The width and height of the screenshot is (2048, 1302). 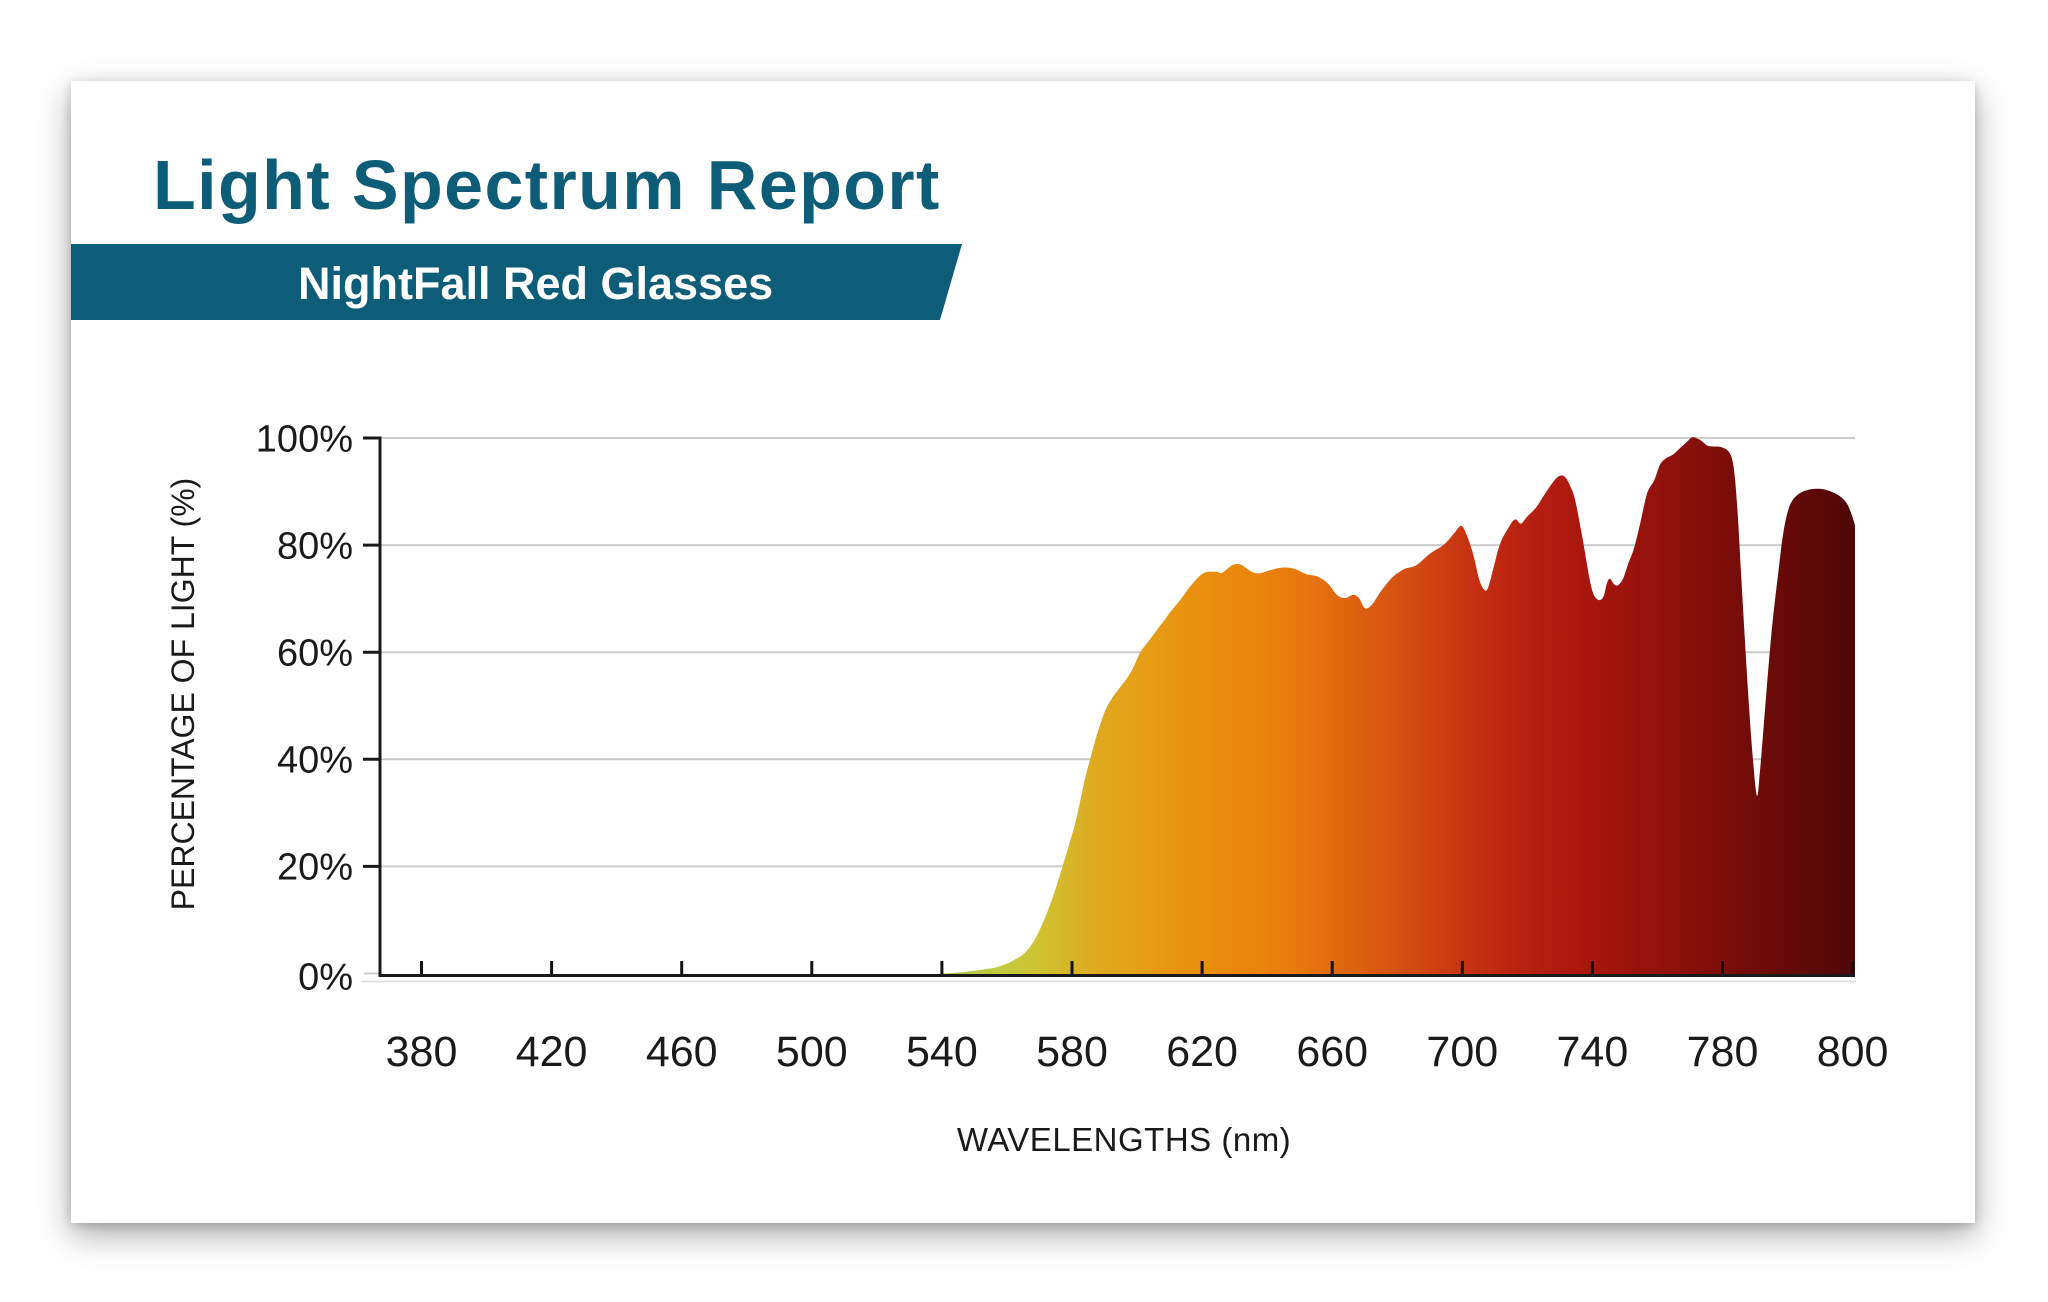 What do you see at coordinates (682, 1052) in the screenshot?
I see `svg-text: 460` at bounding box center [682, 1052].